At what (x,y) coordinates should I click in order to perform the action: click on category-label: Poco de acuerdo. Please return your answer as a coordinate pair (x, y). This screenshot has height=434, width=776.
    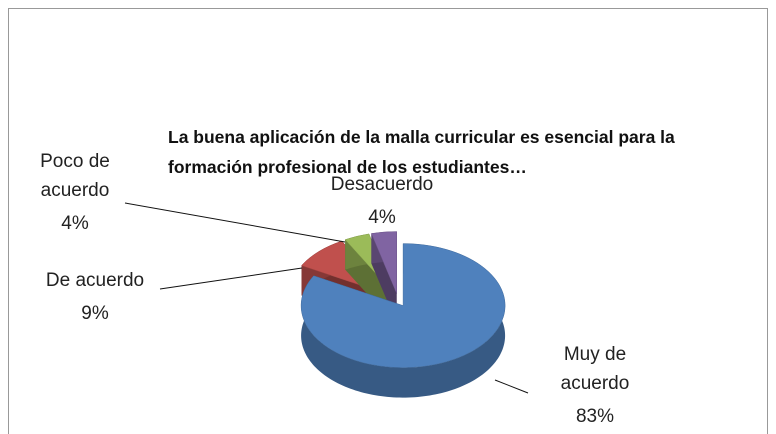
    Looking at the image, I should click on (75, 176).